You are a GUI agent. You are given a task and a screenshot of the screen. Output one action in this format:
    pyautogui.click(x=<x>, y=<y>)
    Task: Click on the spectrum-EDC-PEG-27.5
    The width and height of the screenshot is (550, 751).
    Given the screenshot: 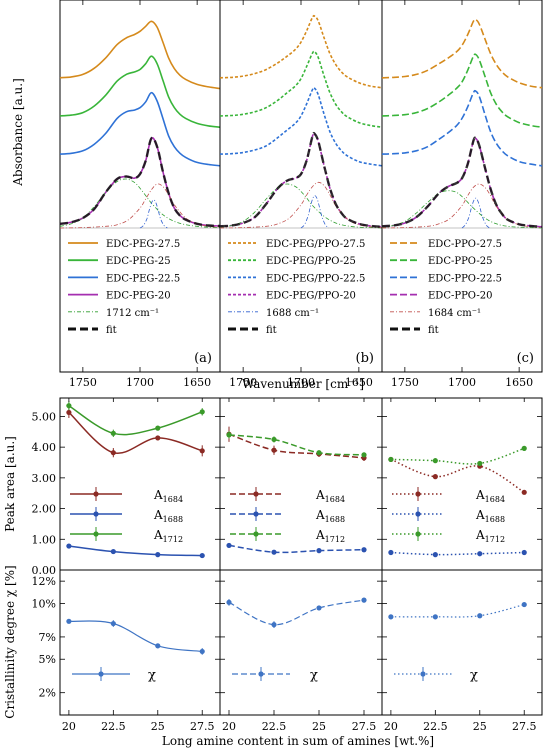 What is the action you would take?
    pyautogui.click(x=140, y=55)
    